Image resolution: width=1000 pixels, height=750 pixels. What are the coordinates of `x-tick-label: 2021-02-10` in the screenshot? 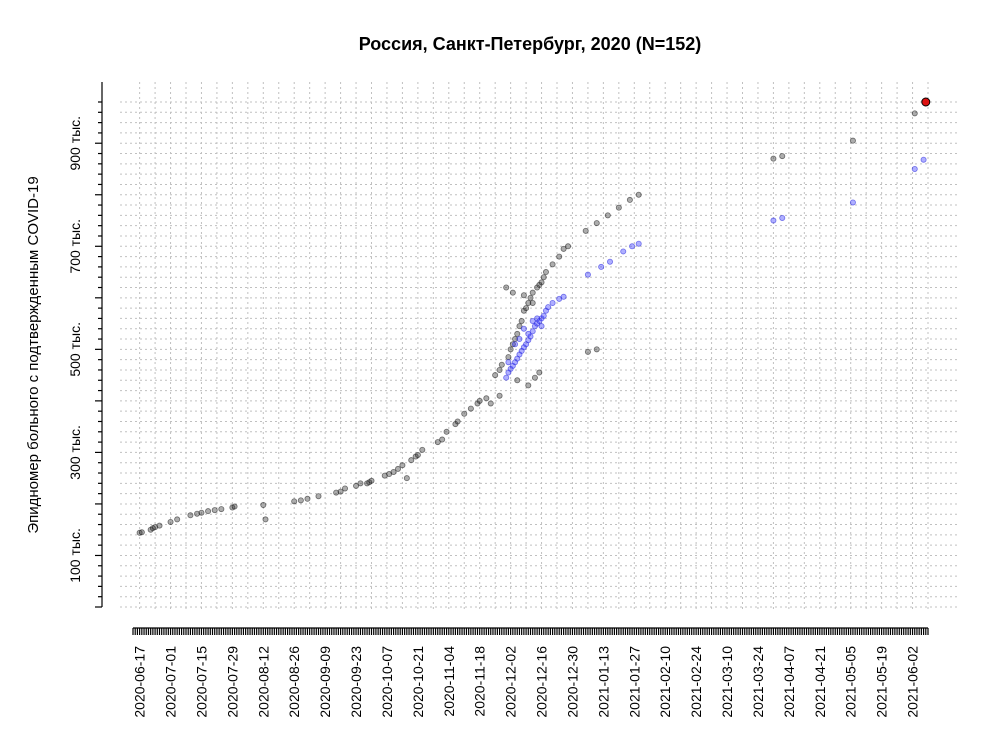 It's located at (665, 682).